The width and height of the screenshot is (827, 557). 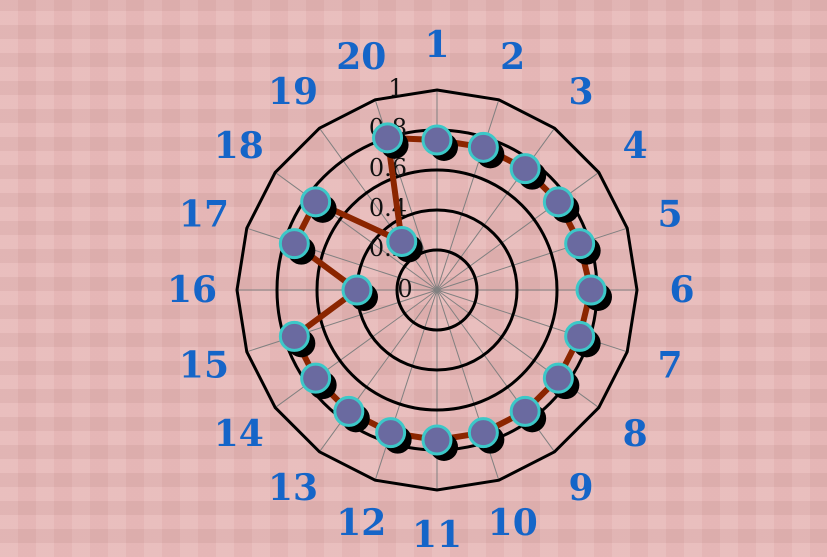 What do you see at coordinates (361, 57) in the screenshot?
I see `category-label: 20` at bounding box center [361, 57].